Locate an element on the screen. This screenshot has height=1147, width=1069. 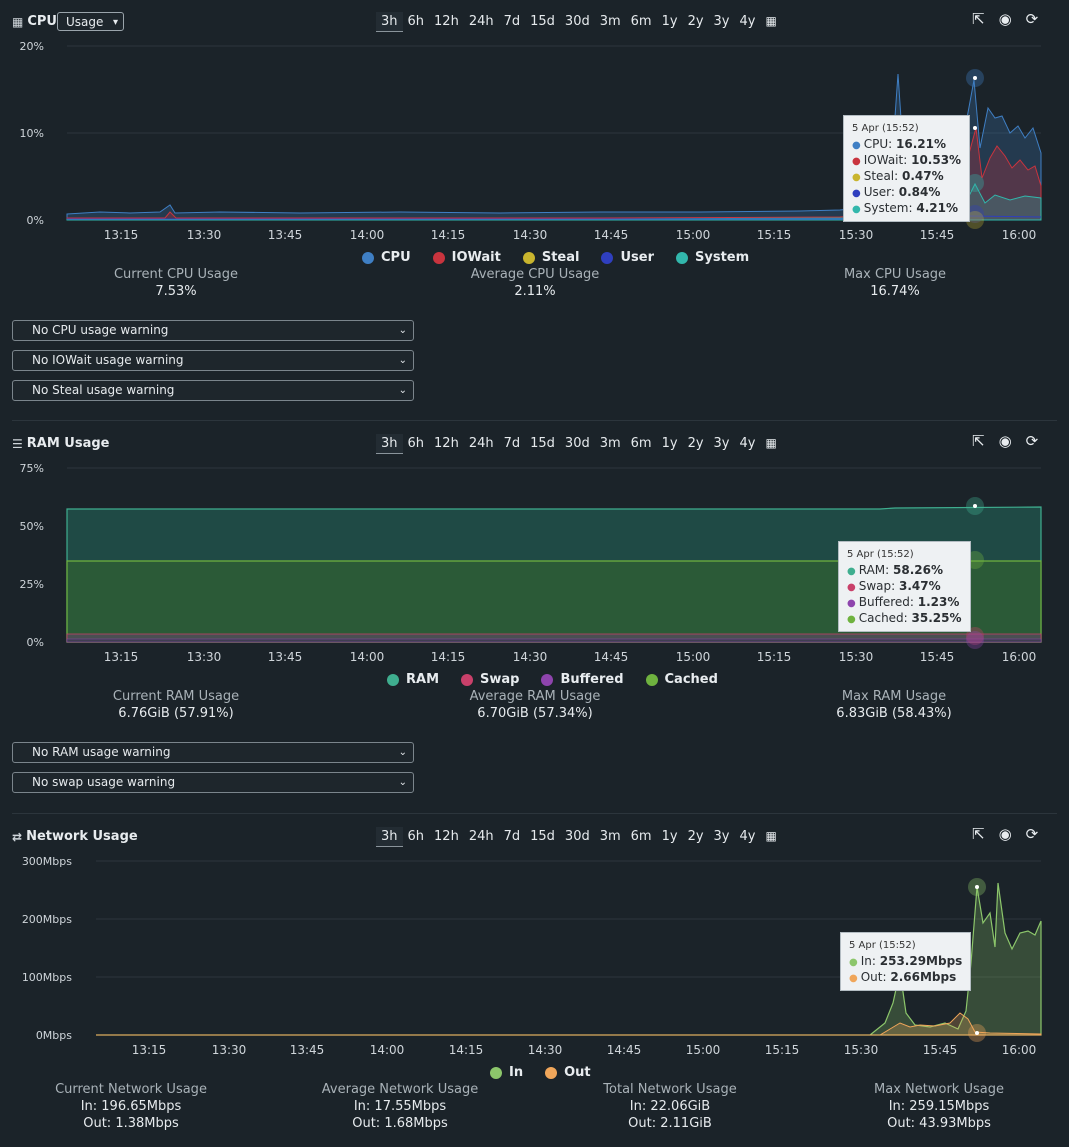
tooltip-row: ● In: 253.29Mbps is located at coordinates (906, 961).